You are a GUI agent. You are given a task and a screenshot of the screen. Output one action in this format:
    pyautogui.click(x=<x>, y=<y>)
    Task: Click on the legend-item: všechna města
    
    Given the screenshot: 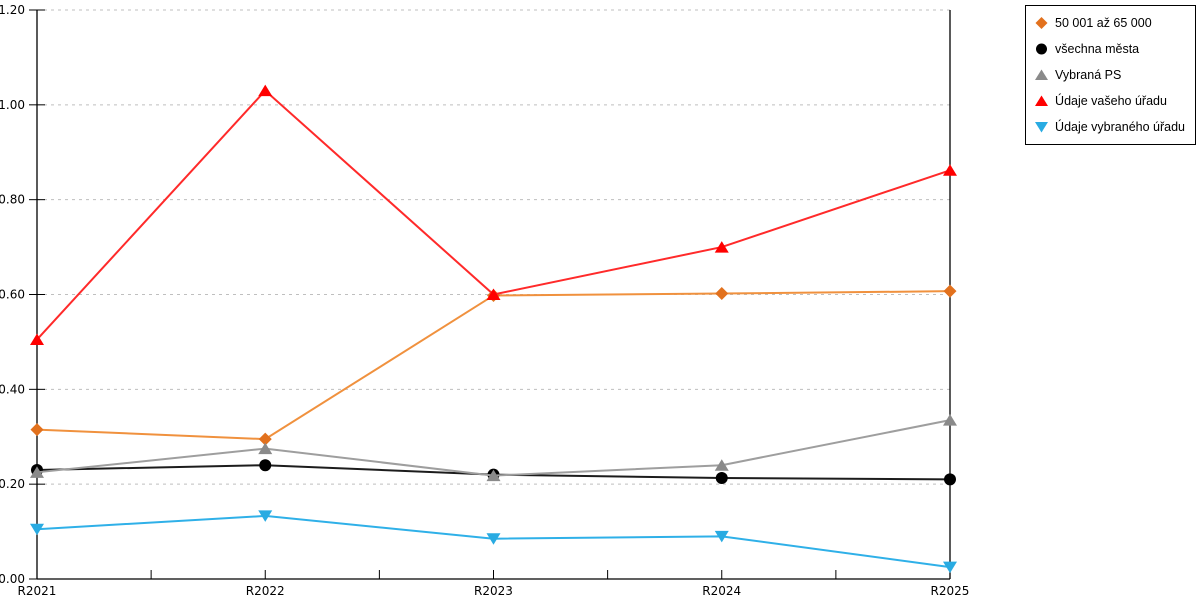 What is the action you would take?
    pyautogui.click(x=1109, y=49)
    